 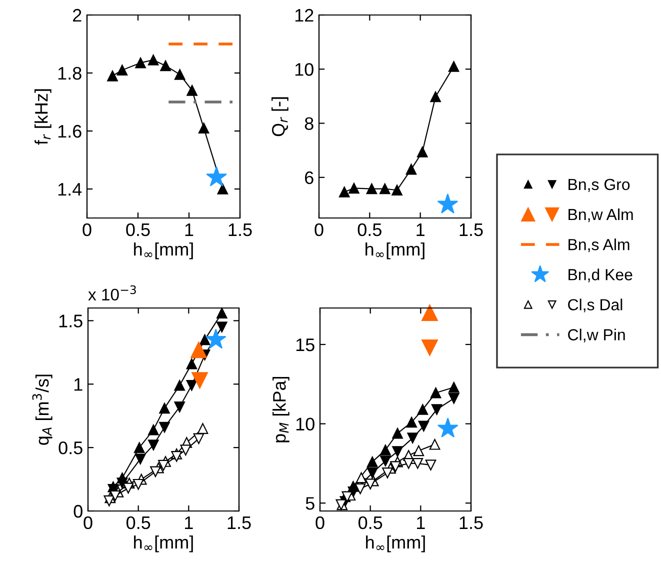 What do you see at coordinates (70, 73) in the screenshot?
I see `y-tick-label: 1.8` at bounding box center [70, 73].